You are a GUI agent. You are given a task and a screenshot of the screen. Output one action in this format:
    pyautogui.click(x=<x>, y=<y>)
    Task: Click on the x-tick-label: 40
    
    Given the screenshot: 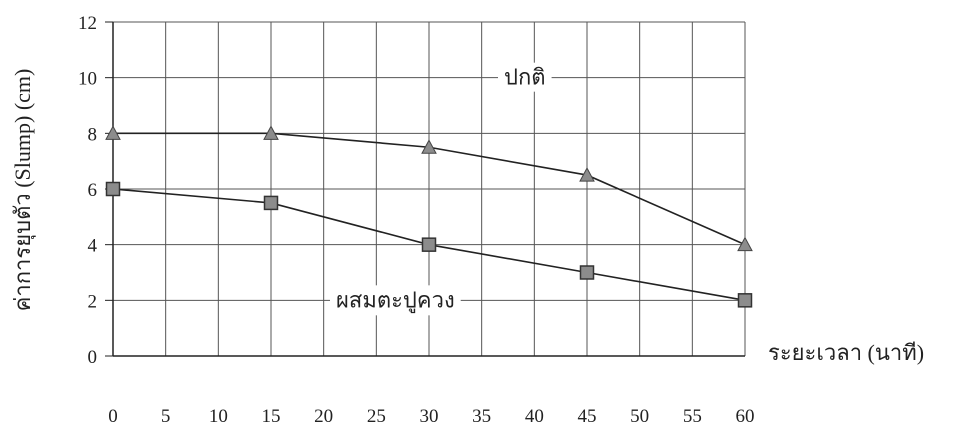 What is the action you would take?
    pyautogui.click(x=534, y=416)
    